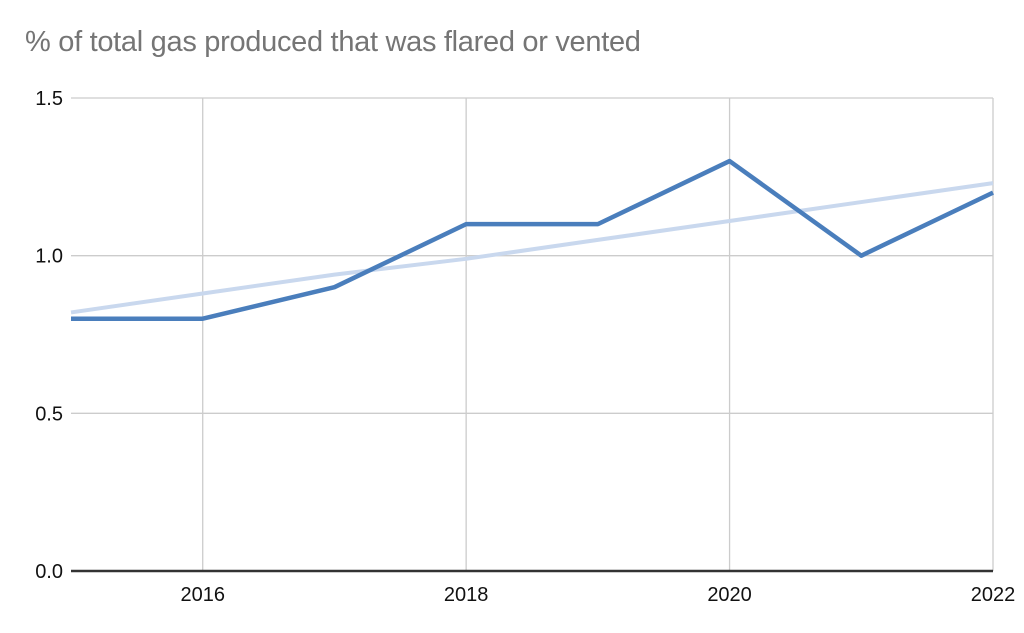 This screenshot has width=1024, height=633. Describe the element at coordinates (729, 595) in the screenshot. I see `x-tick-label: 2020` at that location.